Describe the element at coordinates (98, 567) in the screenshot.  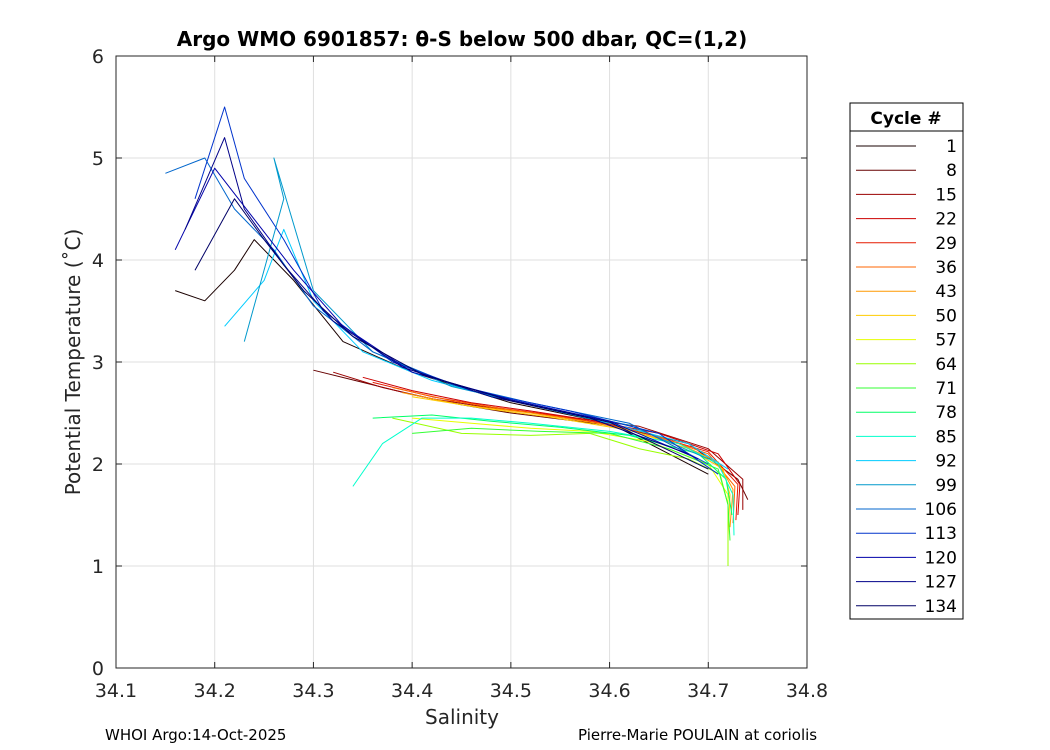
I see `y-tick-label: 1` at that location.